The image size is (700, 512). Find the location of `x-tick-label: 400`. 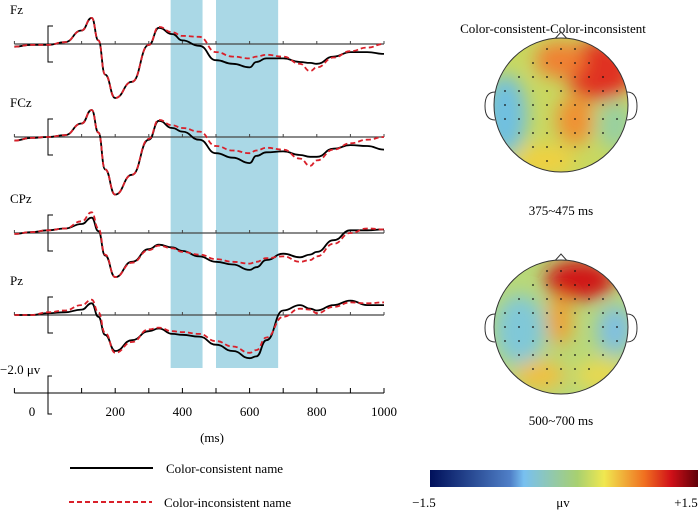

x-tick-label: 400 is located at coordinates (183, 411).